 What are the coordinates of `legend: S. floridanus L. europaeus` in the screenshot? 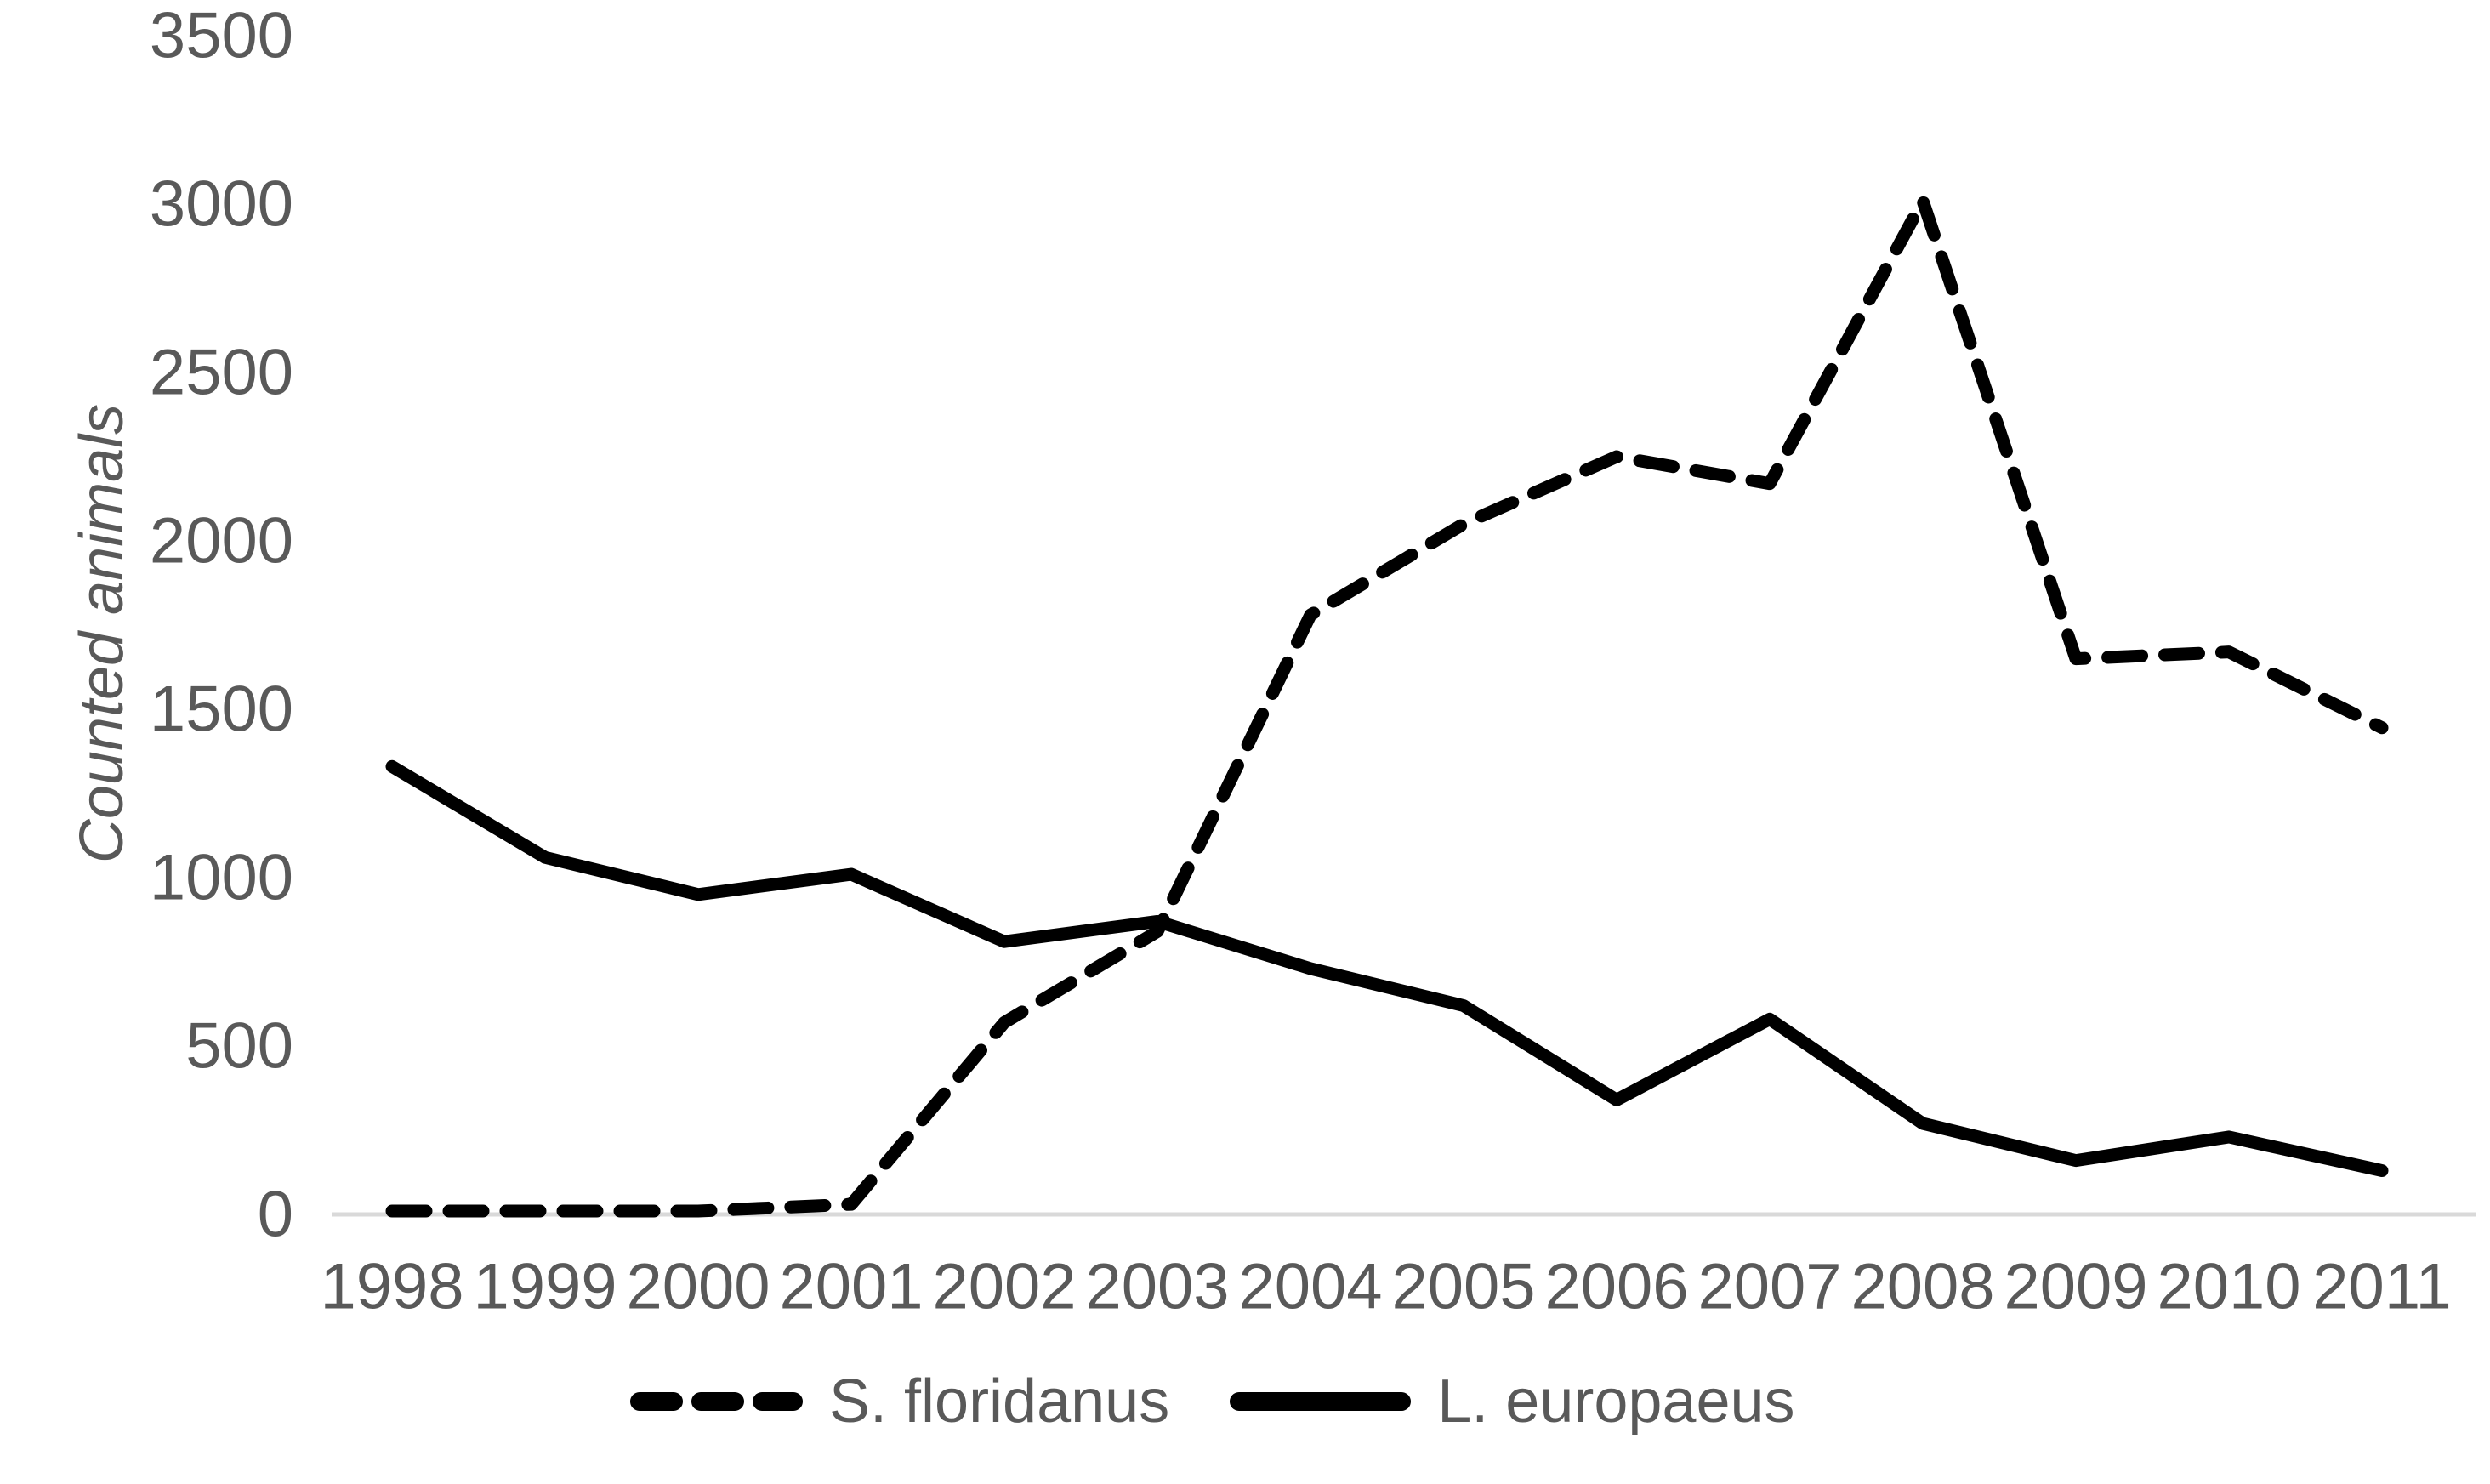 It's located at (1212, 1401).